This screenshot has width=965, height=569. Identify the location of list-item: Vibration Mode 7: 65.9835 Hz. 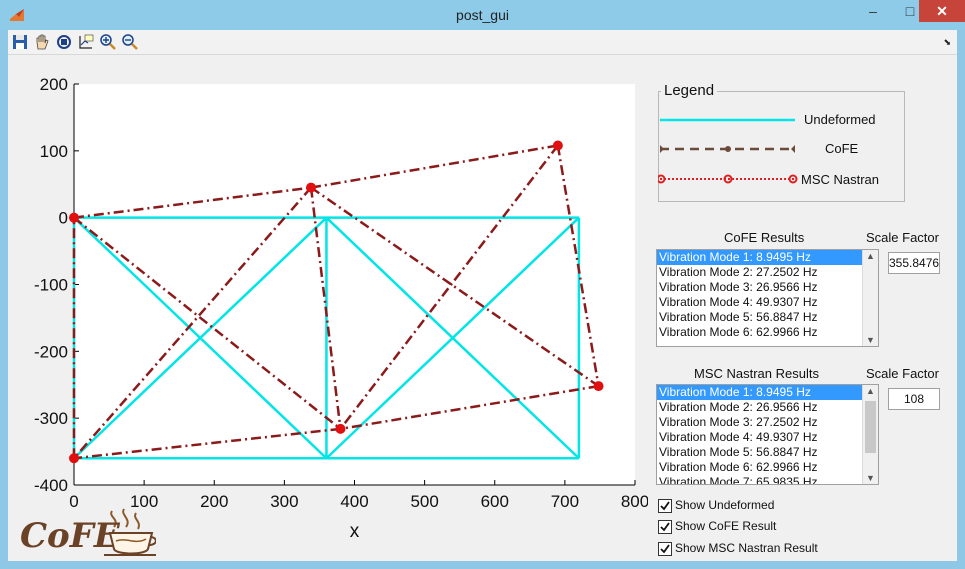
(738, 480).